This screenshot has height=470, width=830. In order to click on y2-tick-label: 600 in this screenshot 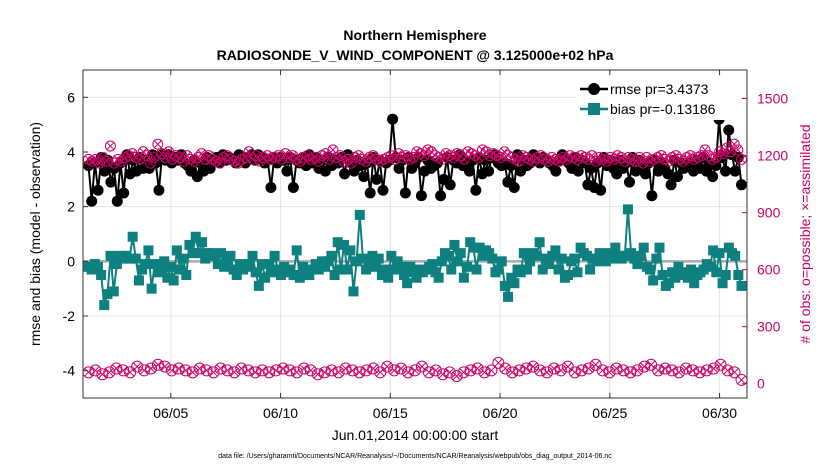, I will do `click(769, 270)`.